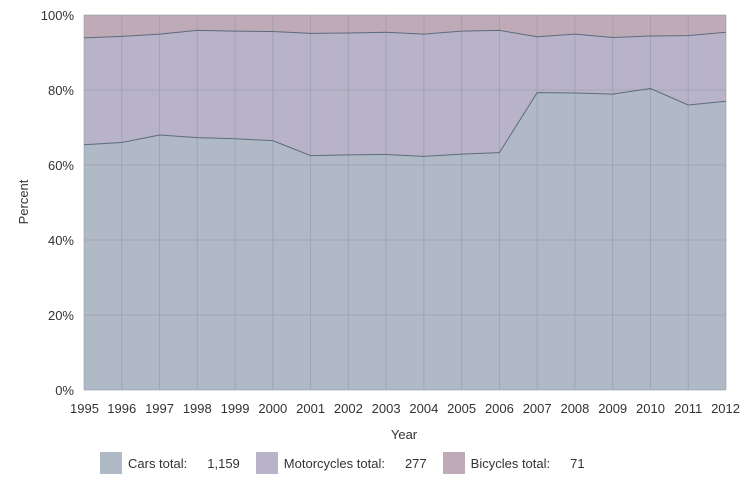 Image resolution: width=742 pixels, height=500 pixels. Describe the element at coordinates (574, 408) in the screenshot. I see `x-tick-label: 2008` at that location.